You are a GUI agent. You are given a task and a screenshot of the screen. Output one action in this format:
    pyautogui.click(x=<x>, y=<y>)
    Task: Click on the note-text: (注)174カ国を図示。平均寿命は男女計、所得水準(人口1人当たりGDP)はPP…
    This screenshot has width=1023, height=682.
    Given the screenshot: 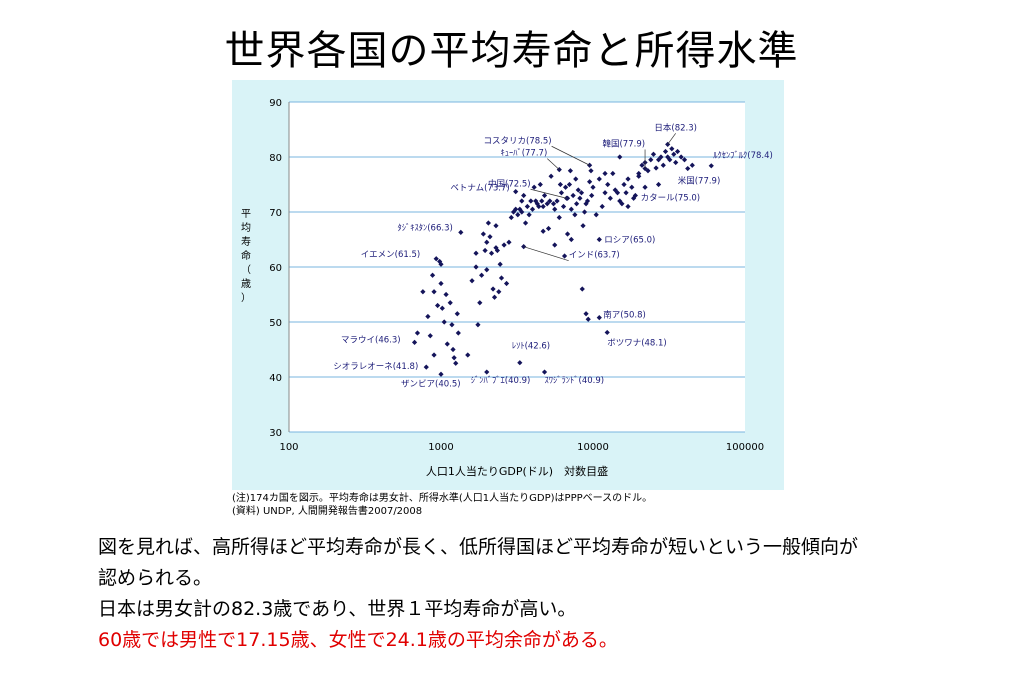 What is the action you would take?
    pyautogui.click(x=442, y=498)
    